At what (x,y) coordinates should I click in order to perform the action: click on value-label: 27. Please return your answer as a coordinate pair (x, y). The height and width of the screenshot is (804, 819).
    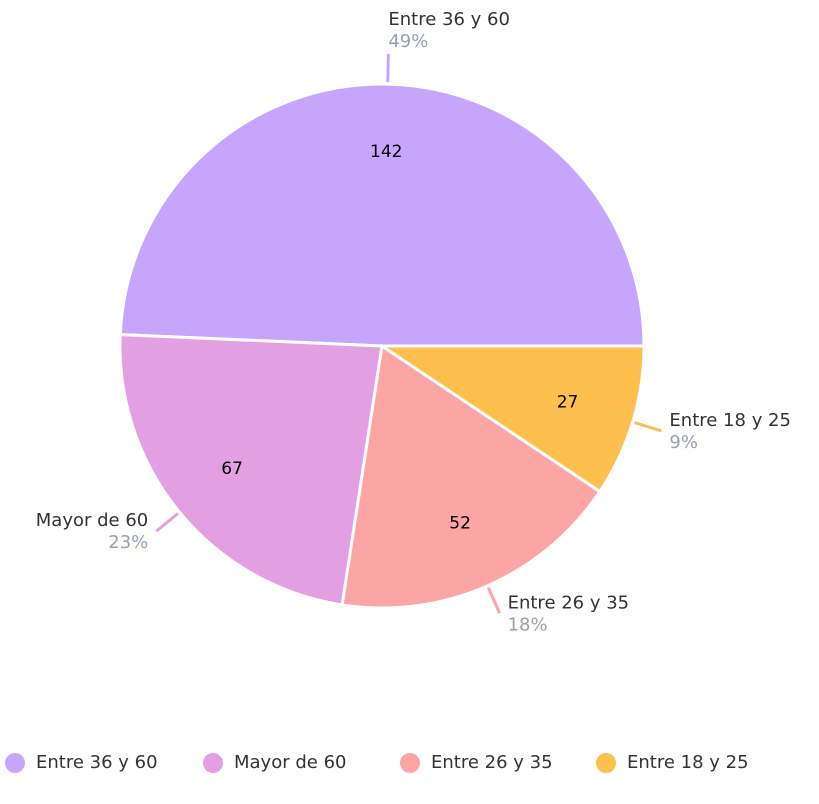
    Looking at the image, I should click on (568, 402).